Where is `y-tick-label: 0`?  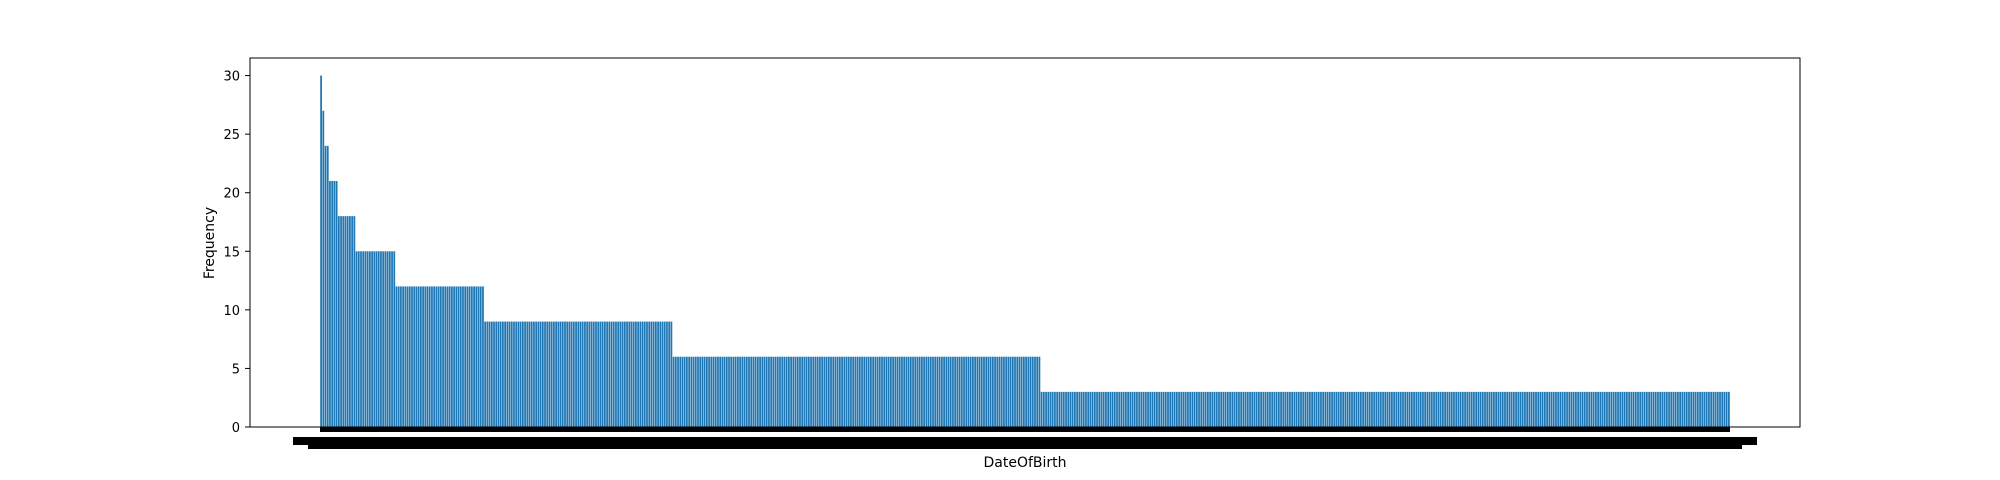 y-tick-label: 0 is located at coordinates (236, 428).